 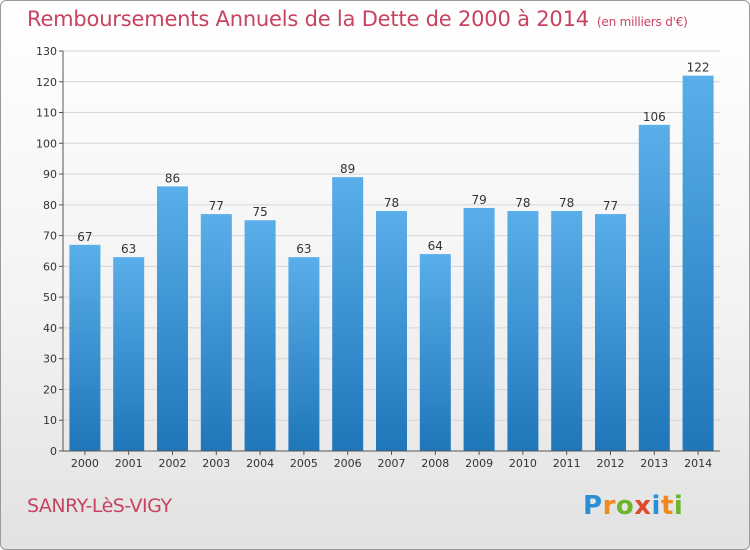 I want to click on proxiti-logo: Proxiti, so click(x=633, y=506).